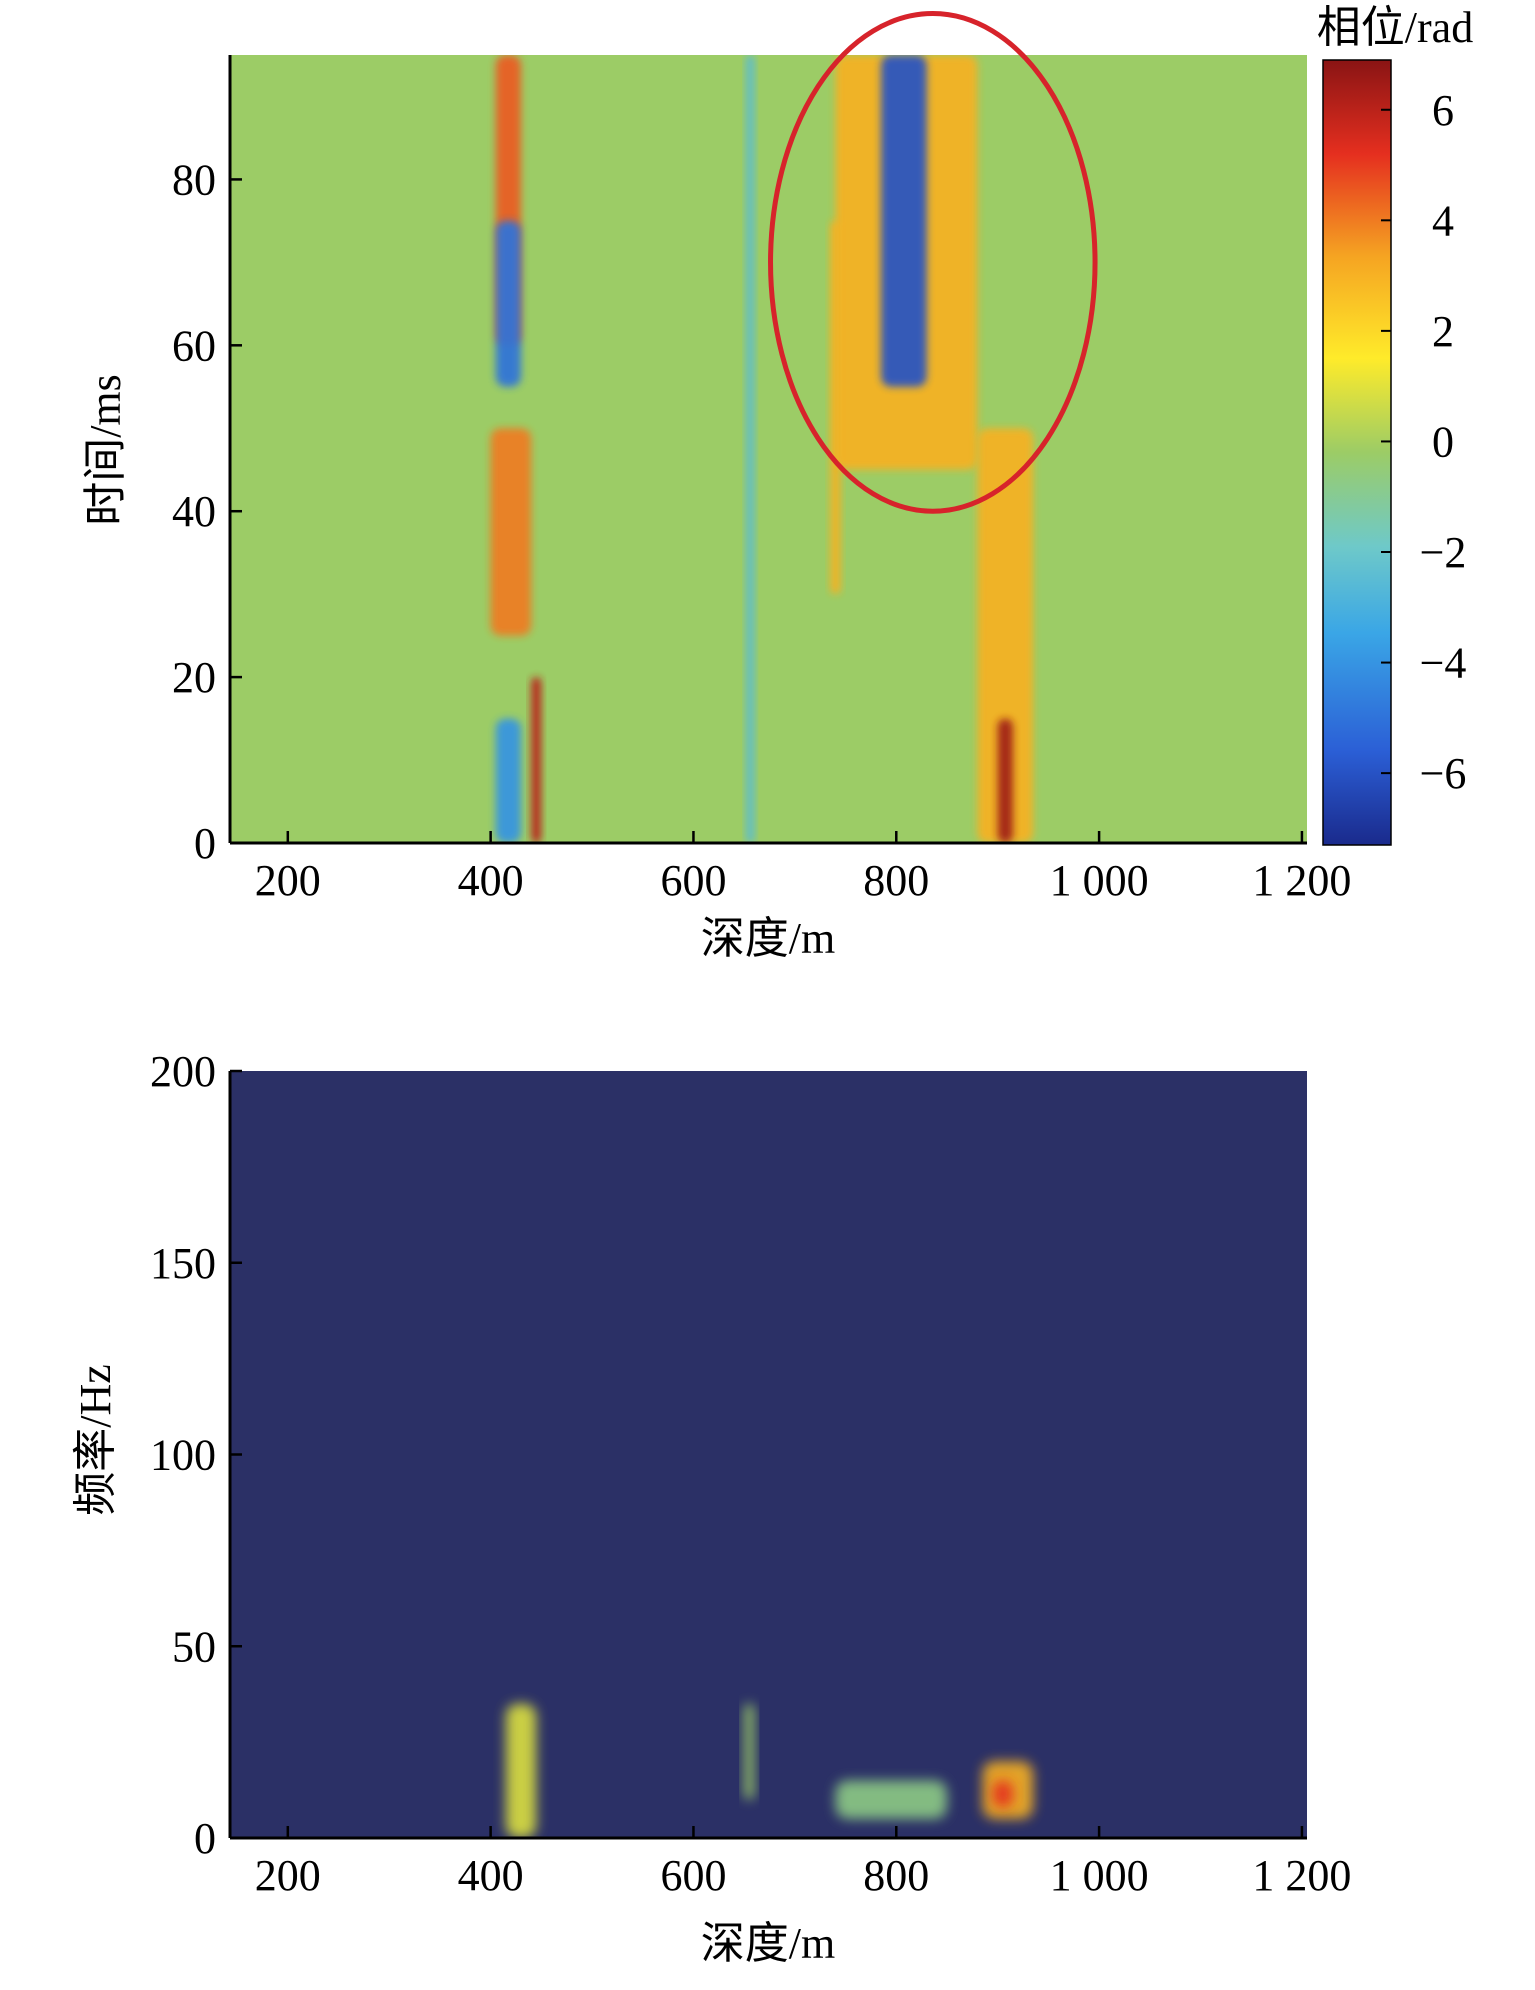  I want to click on phase-y-tick-label: 80, so click(194, 179).